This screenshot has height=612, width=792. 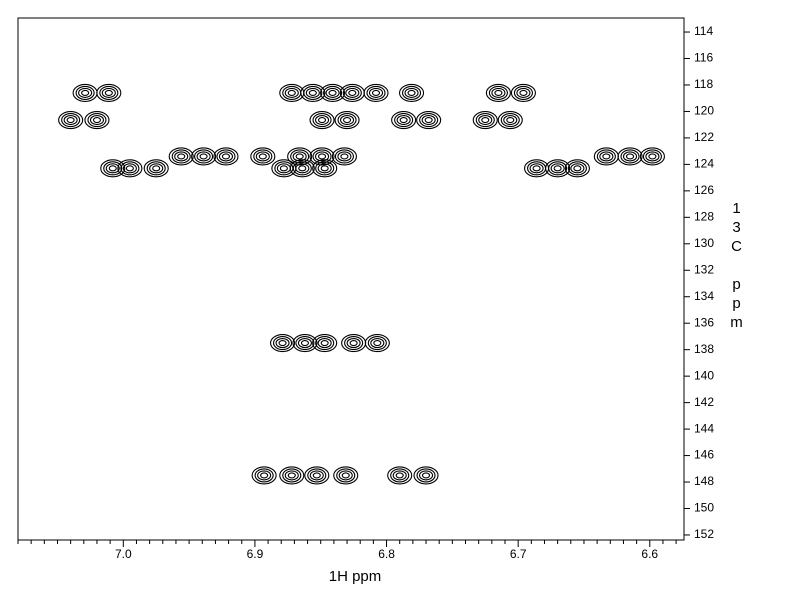 I want to click on y-axis-title: 13C ppm, so click(x=736, y=266).